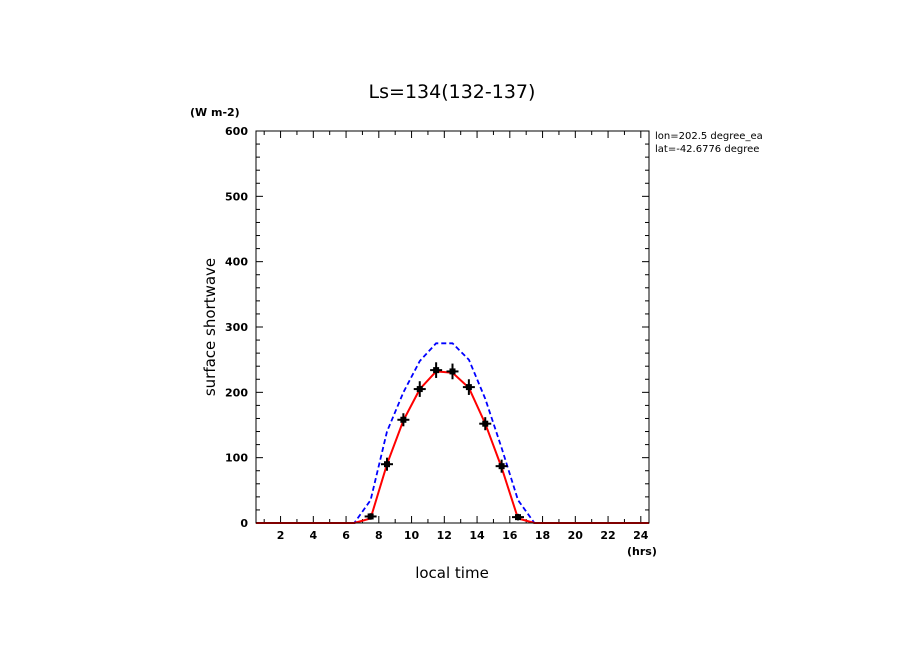 The width and height of the screenshot is (904, 654). I want to click on x-tick-label: 20, so click(576, 535).